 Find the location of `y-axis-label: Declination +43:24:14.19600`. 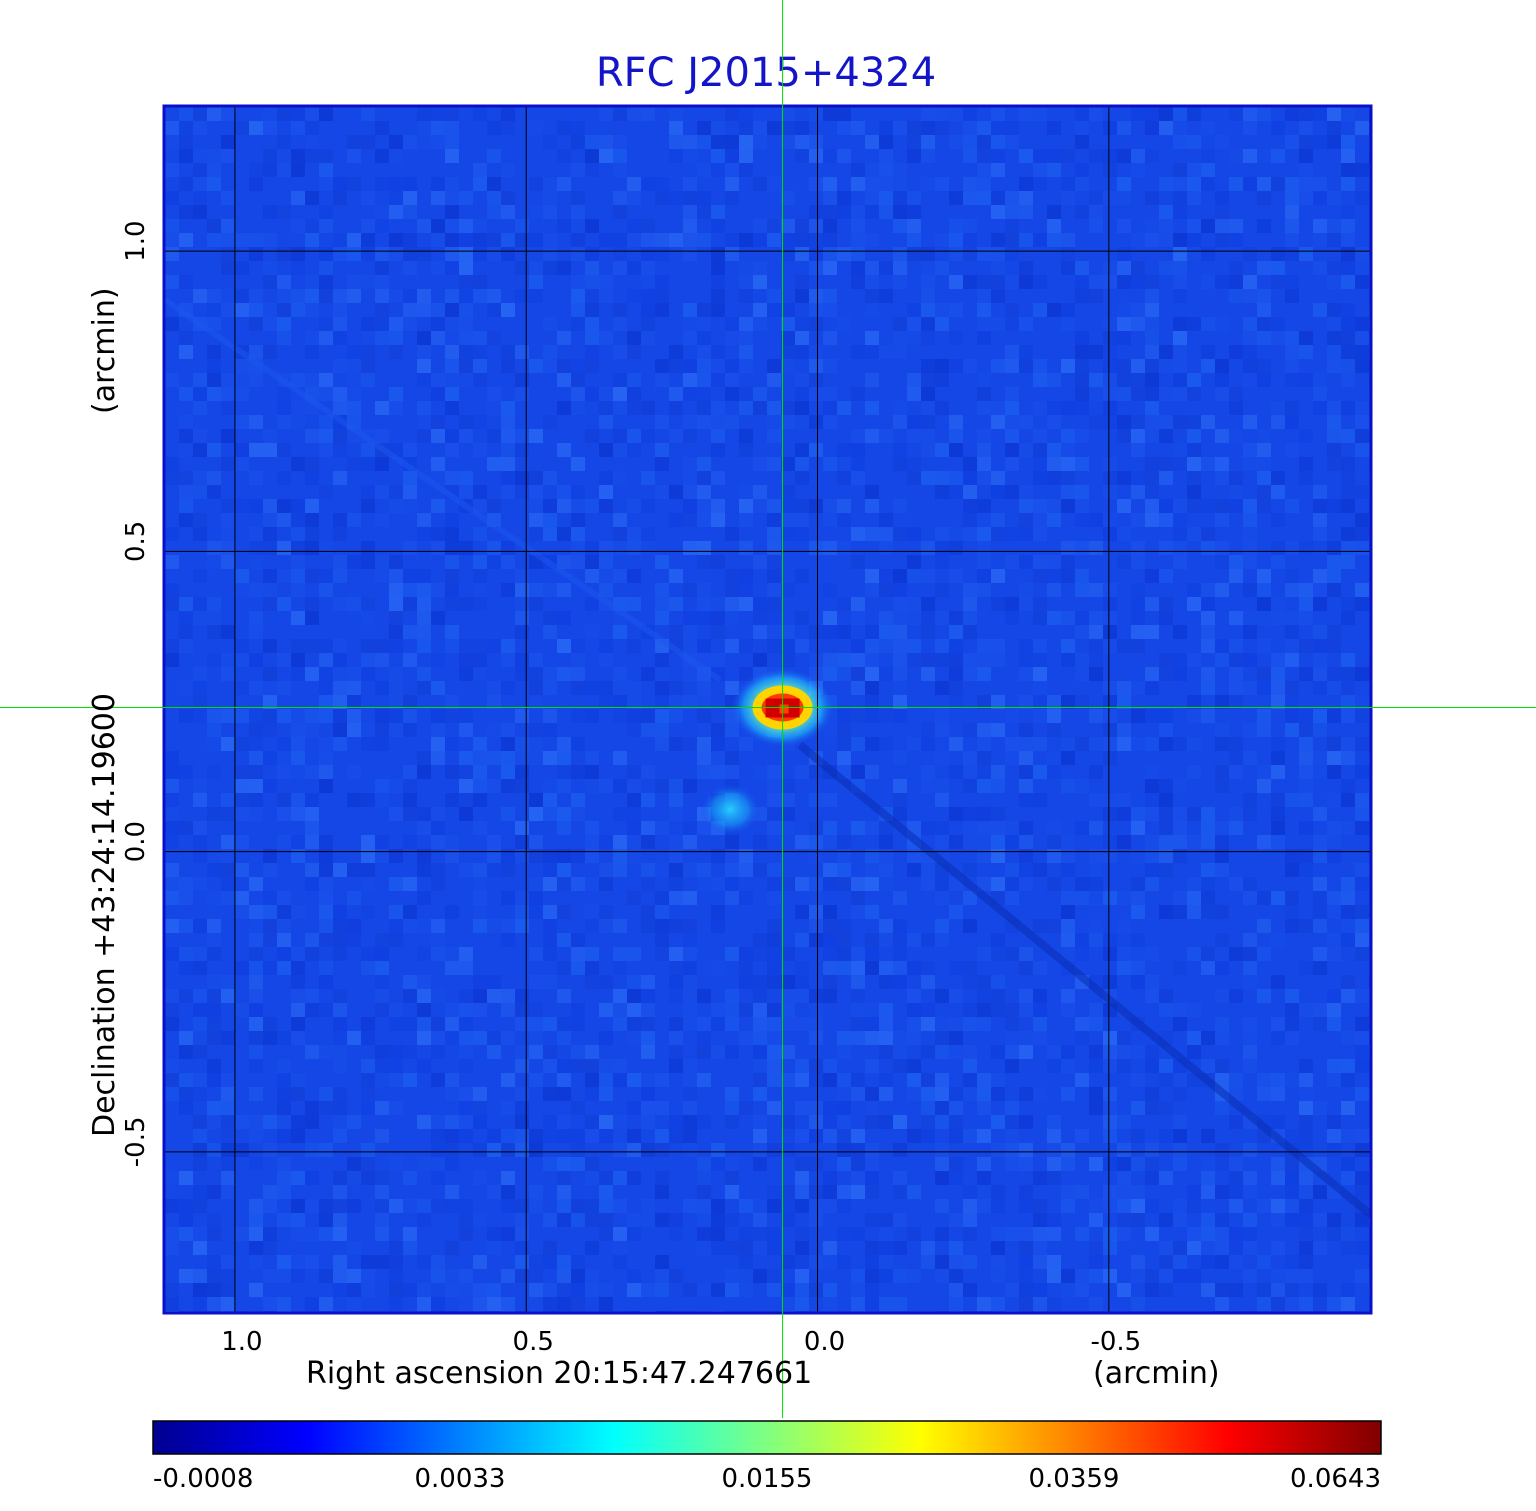

y-axis-label: Declination +43:24:14.19600 is located at coordinates (104, 915).